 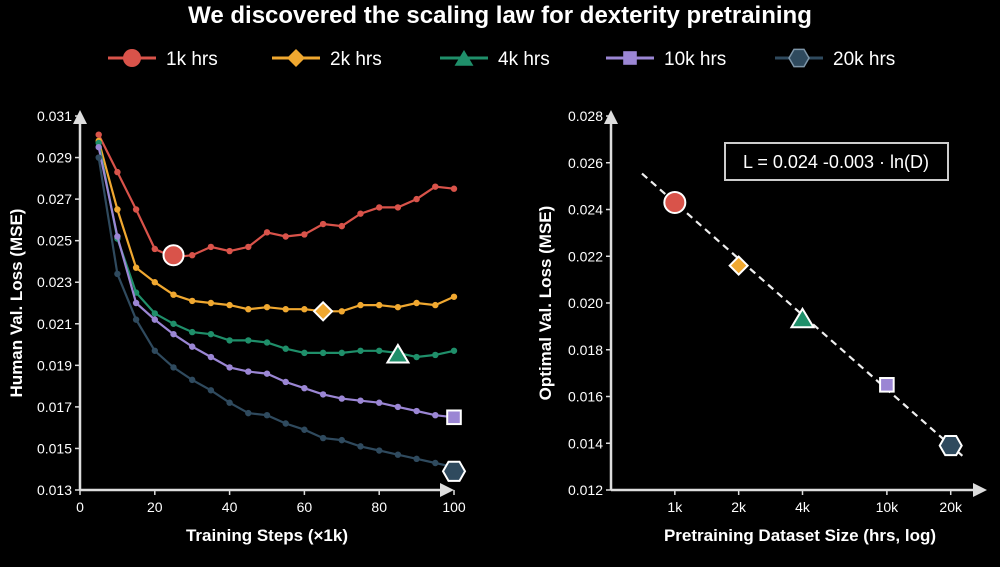 What do you see at coordinates (585, 490) in the screenshot?
I see `right-y-tick-label-0: 0.012` at bounding box center [585, 490].